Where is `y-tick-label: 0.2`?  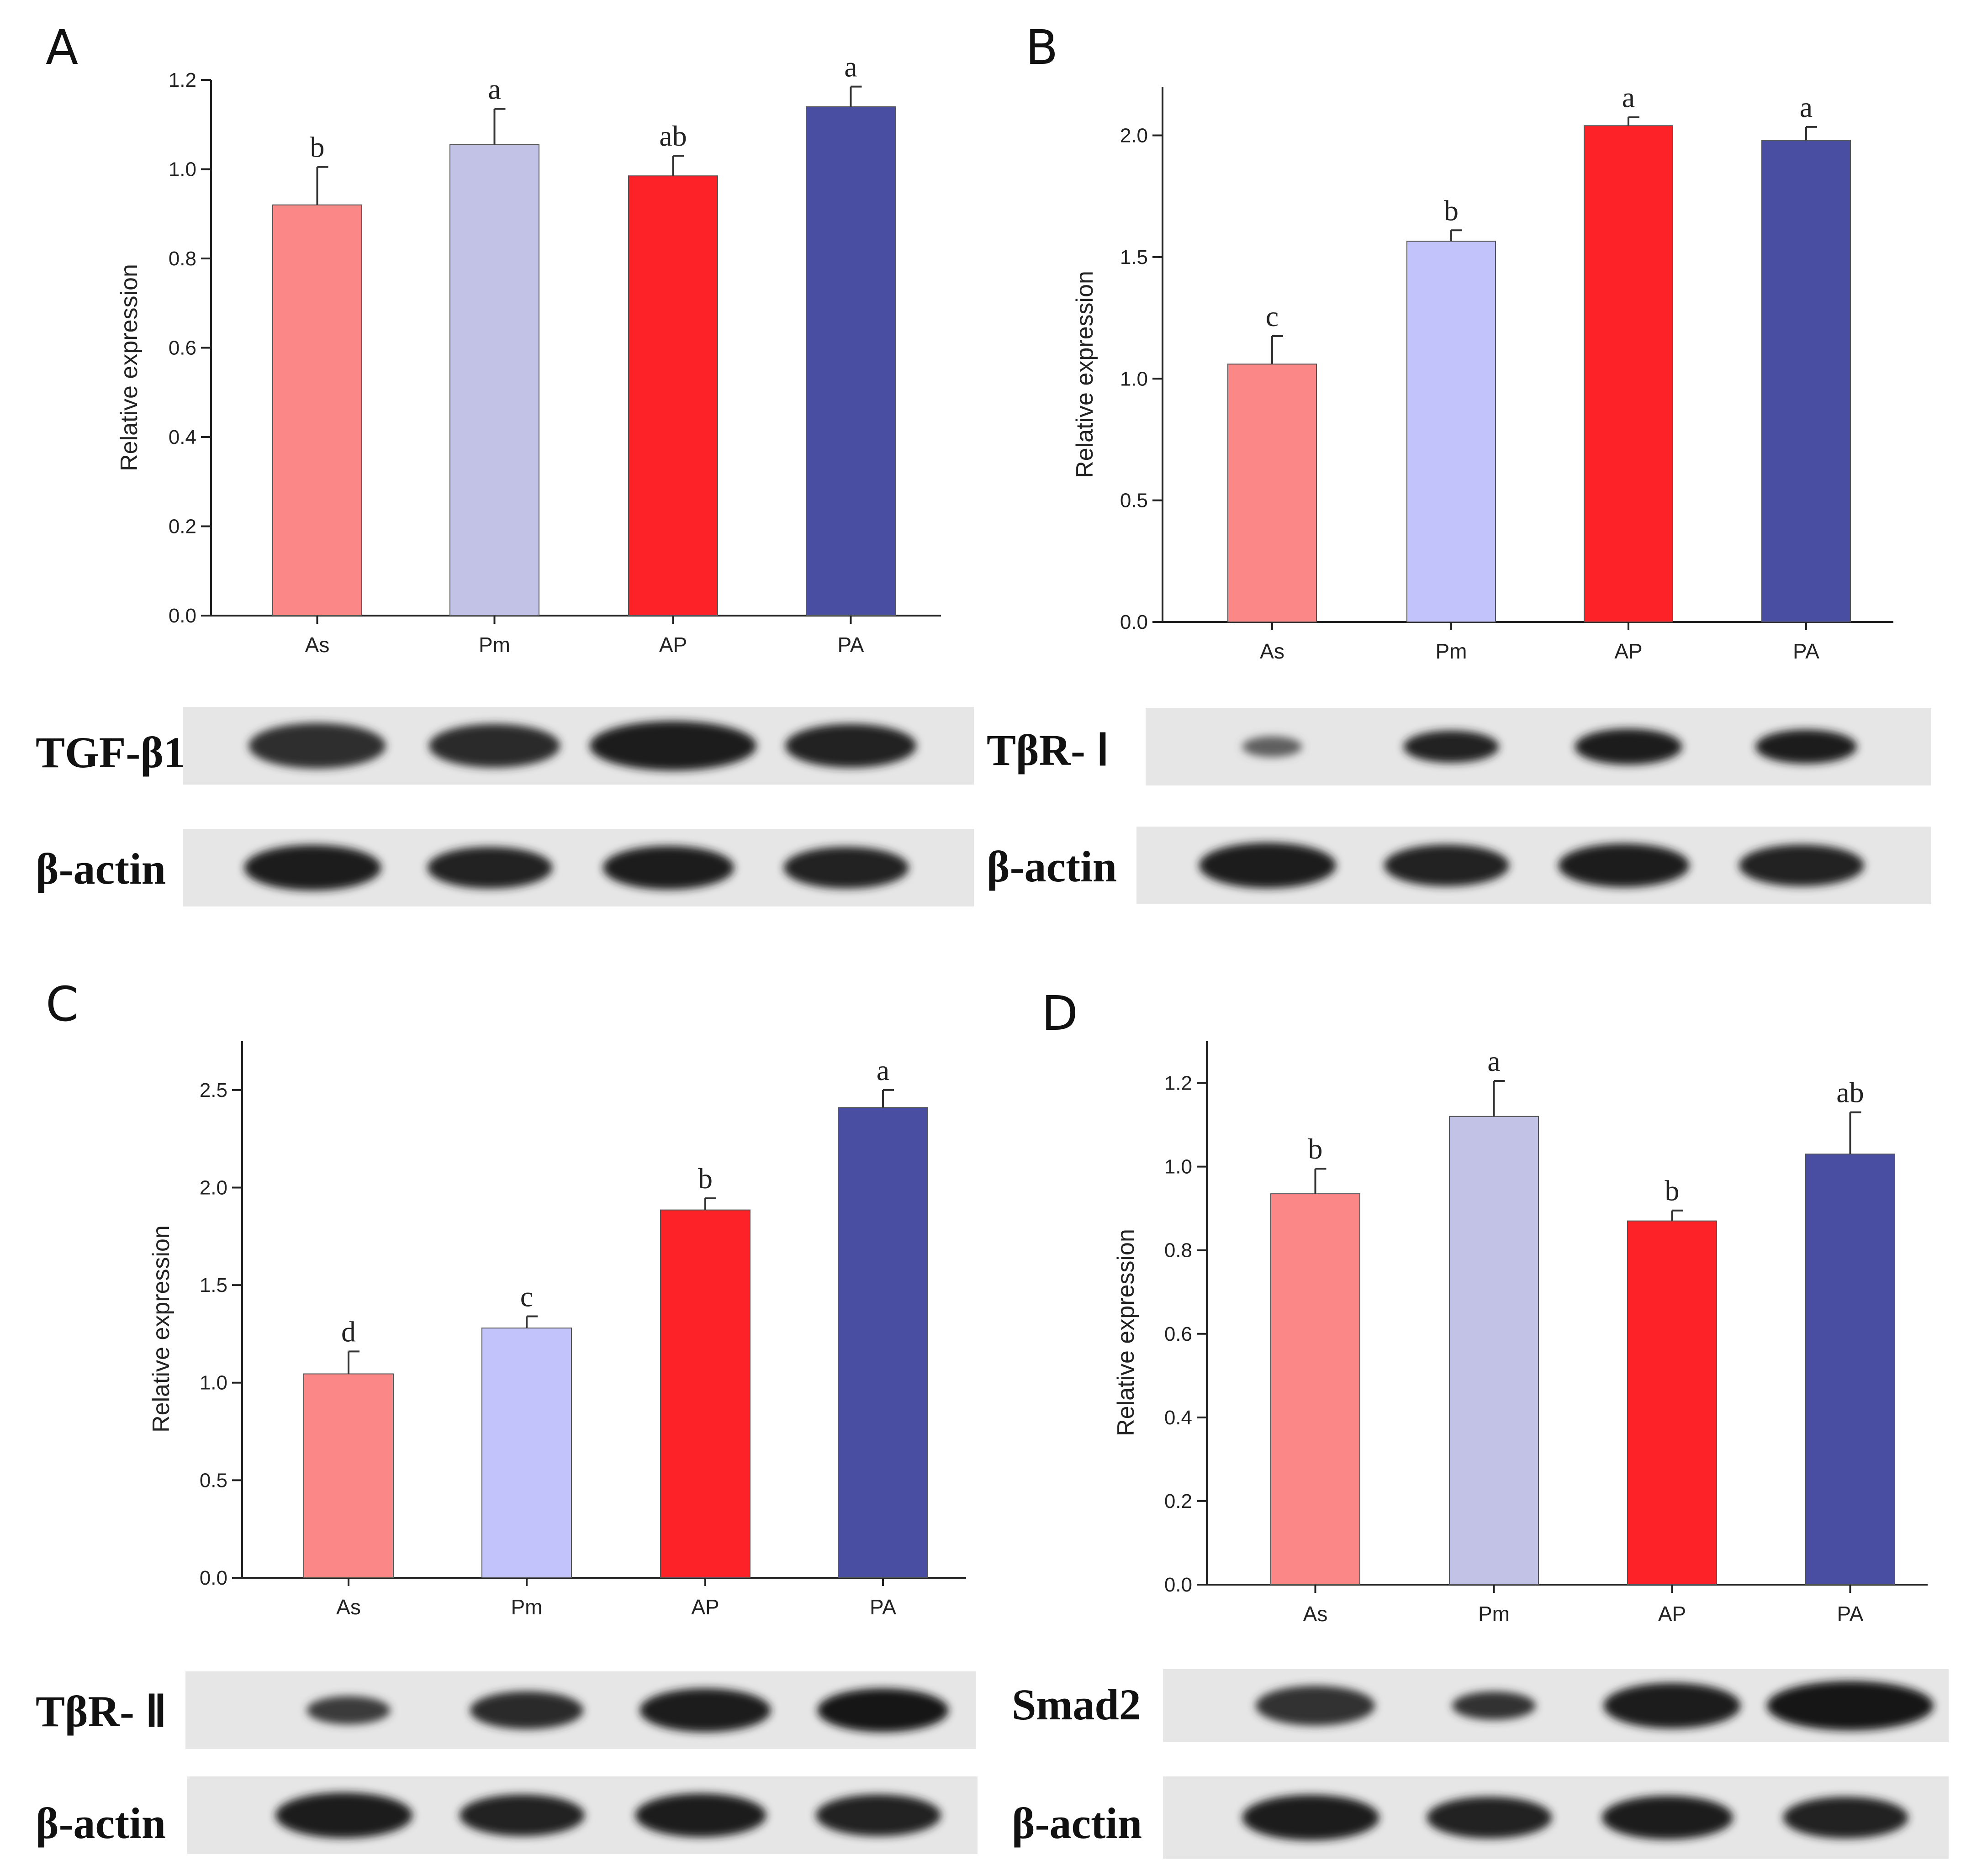
y-tick-label: 0.2 is located at coordinates (182, 527).